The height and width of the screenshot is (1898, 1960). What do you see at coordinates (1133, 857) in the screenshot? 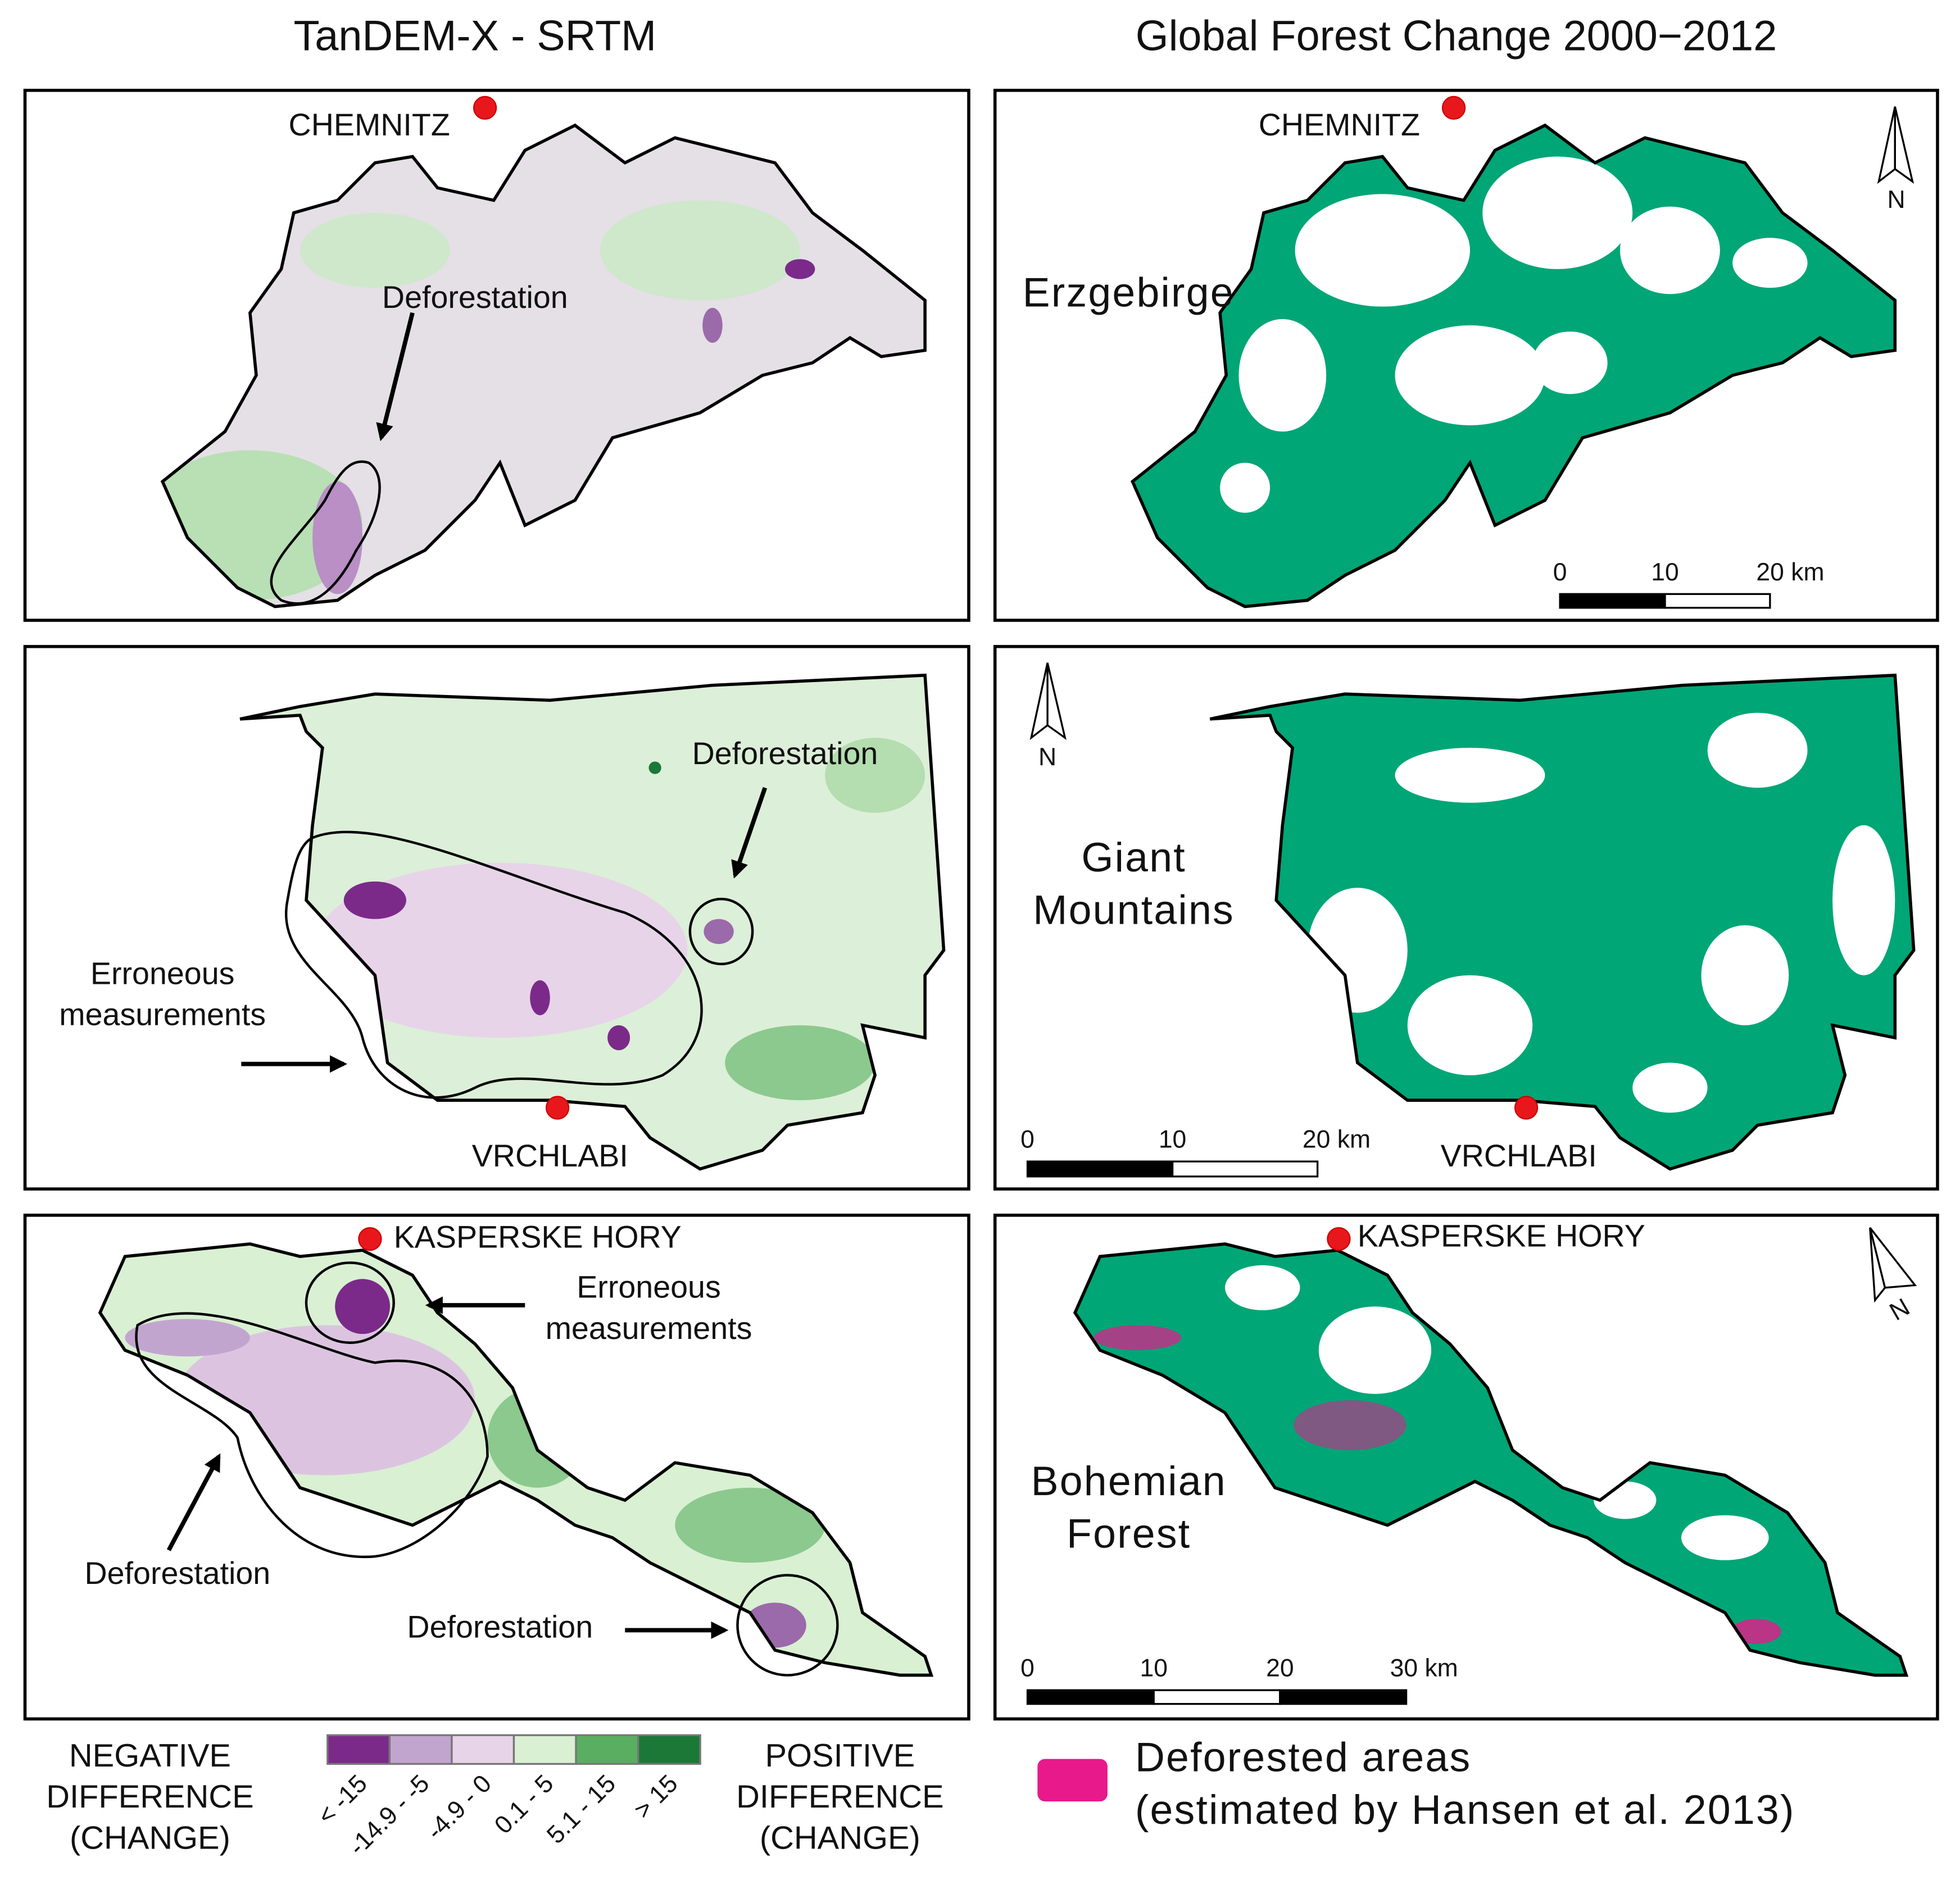
I see `label: Giant` at bounding box center [1133, 857].